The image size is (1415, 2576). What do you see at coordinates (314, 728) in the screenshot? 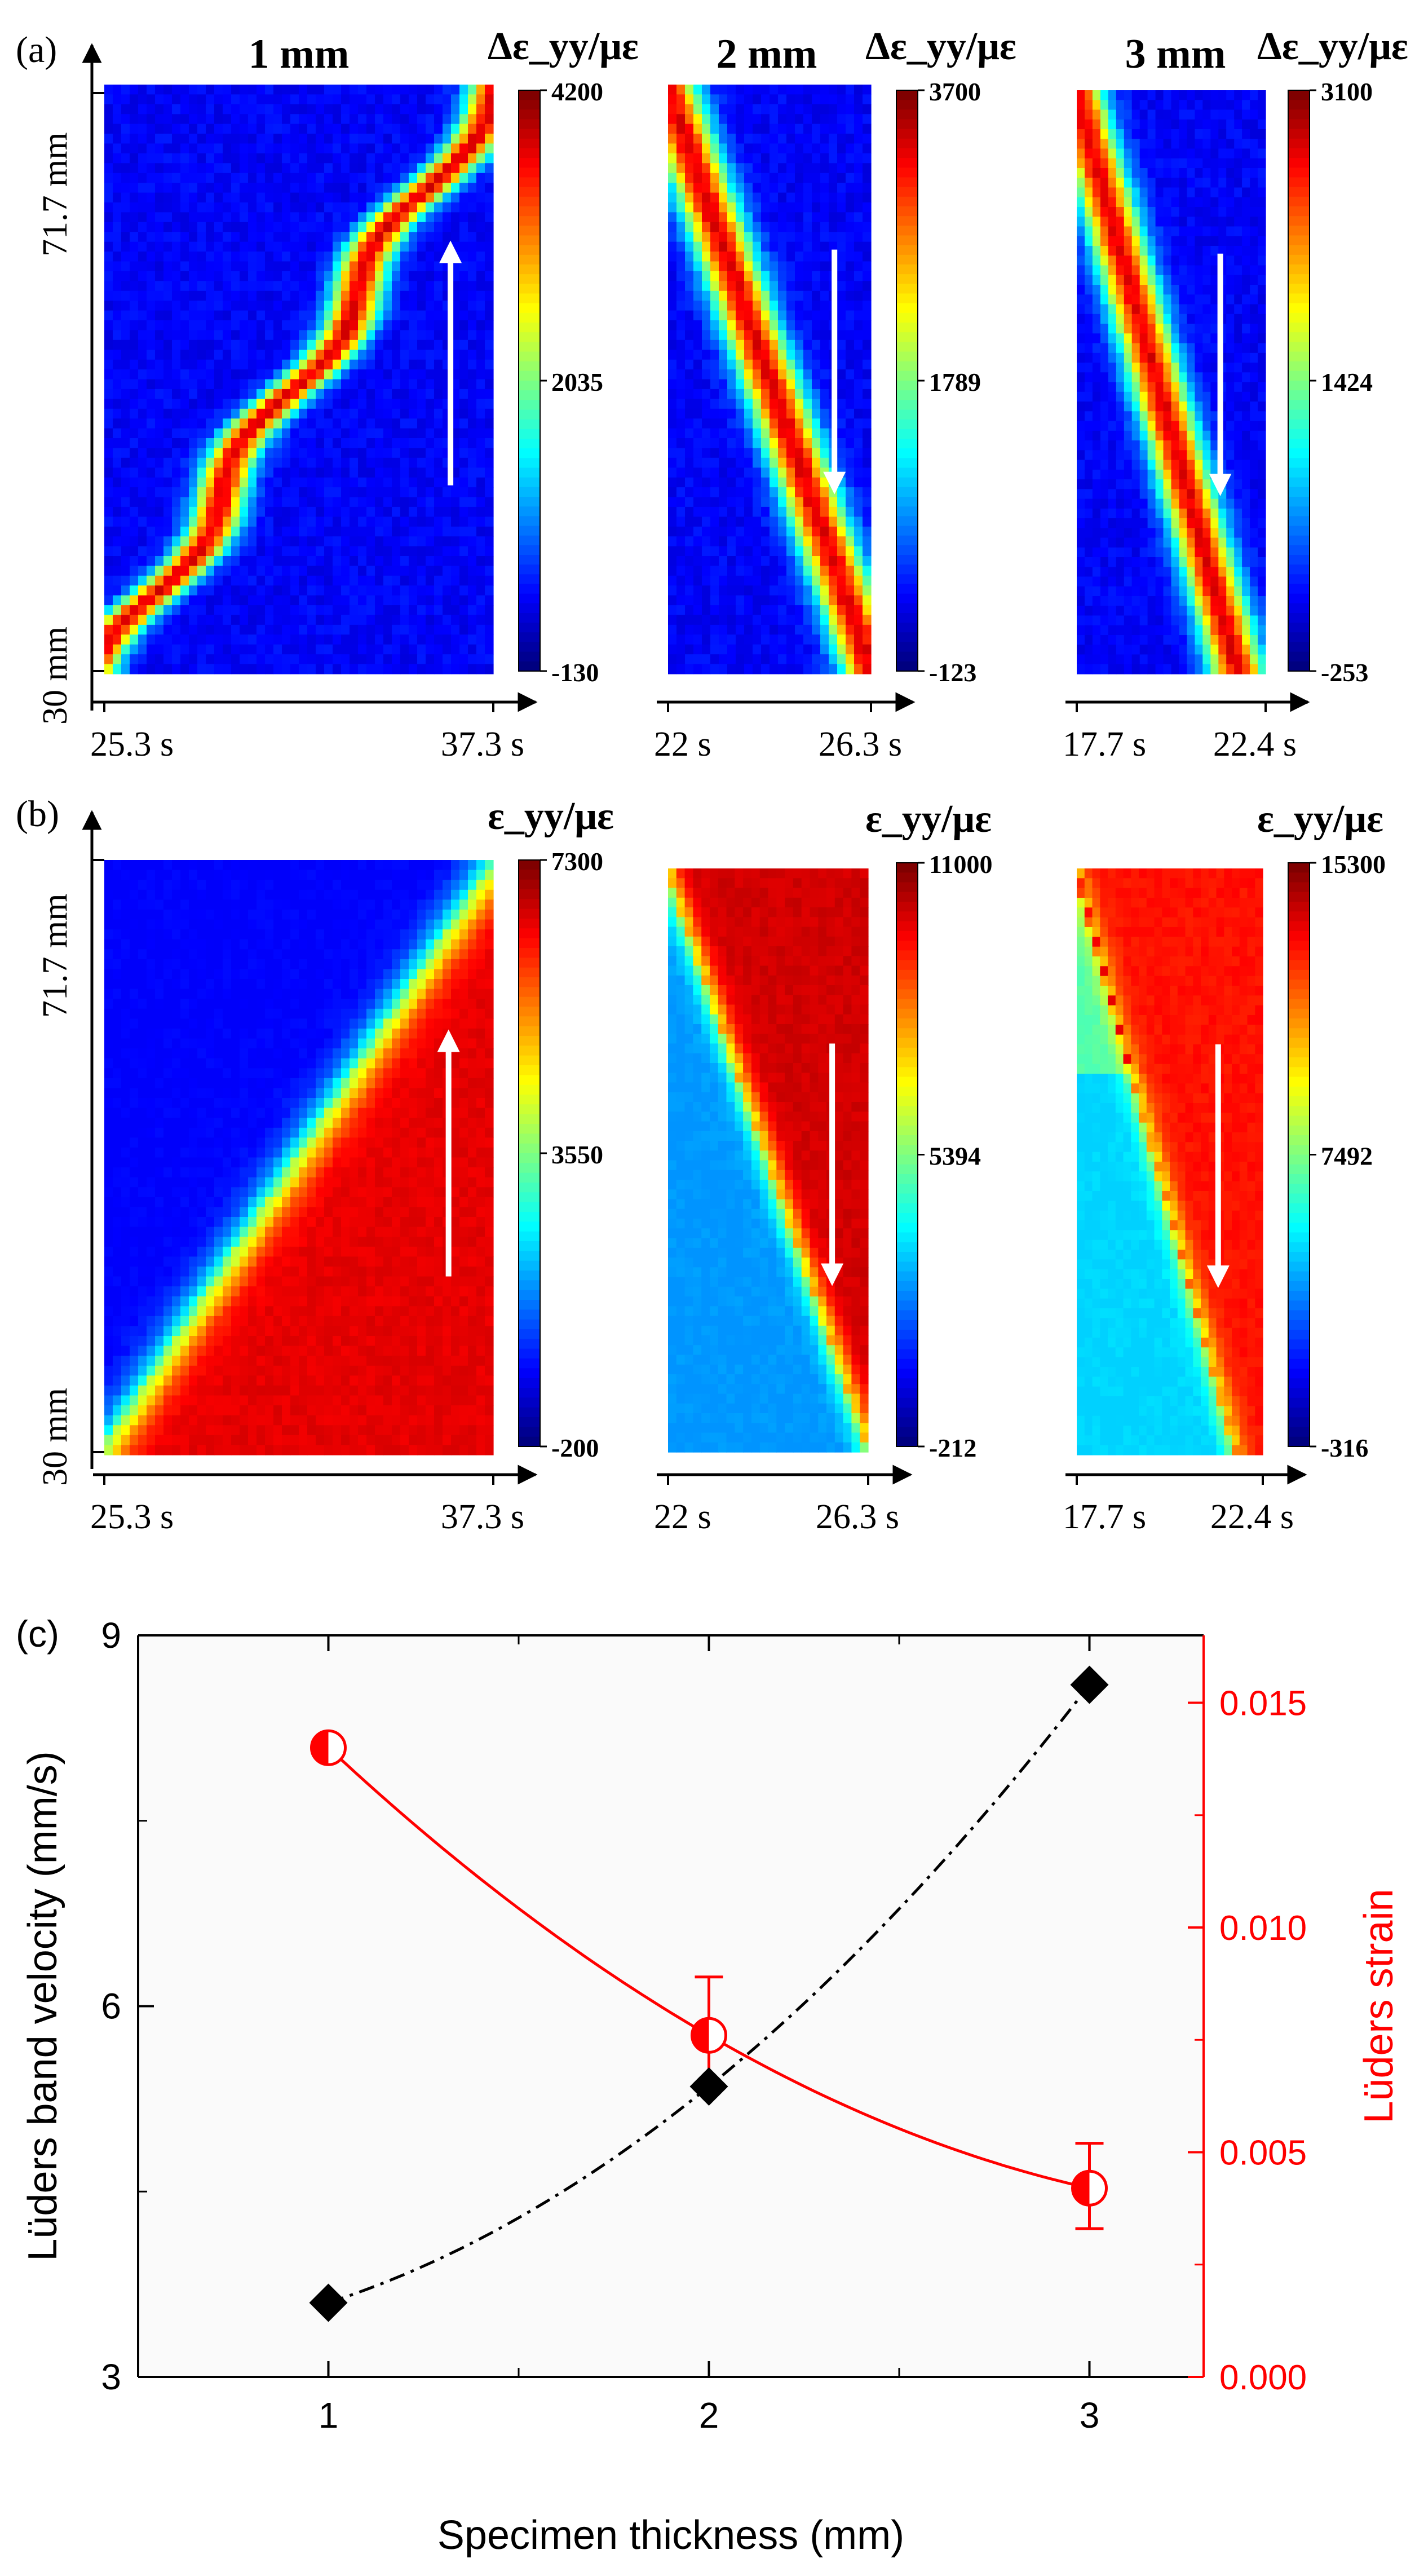
I see `time-axis-a1: 25.3 s 37.3 s` at bounding box center [314, 728].